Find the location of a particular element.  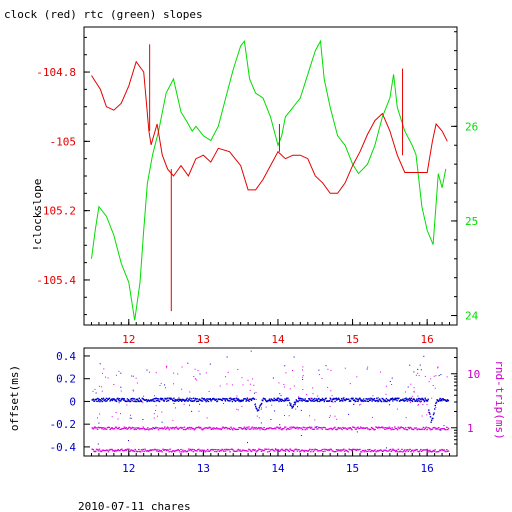

y-tick-label: 0 is located at coordinates (72, 401).